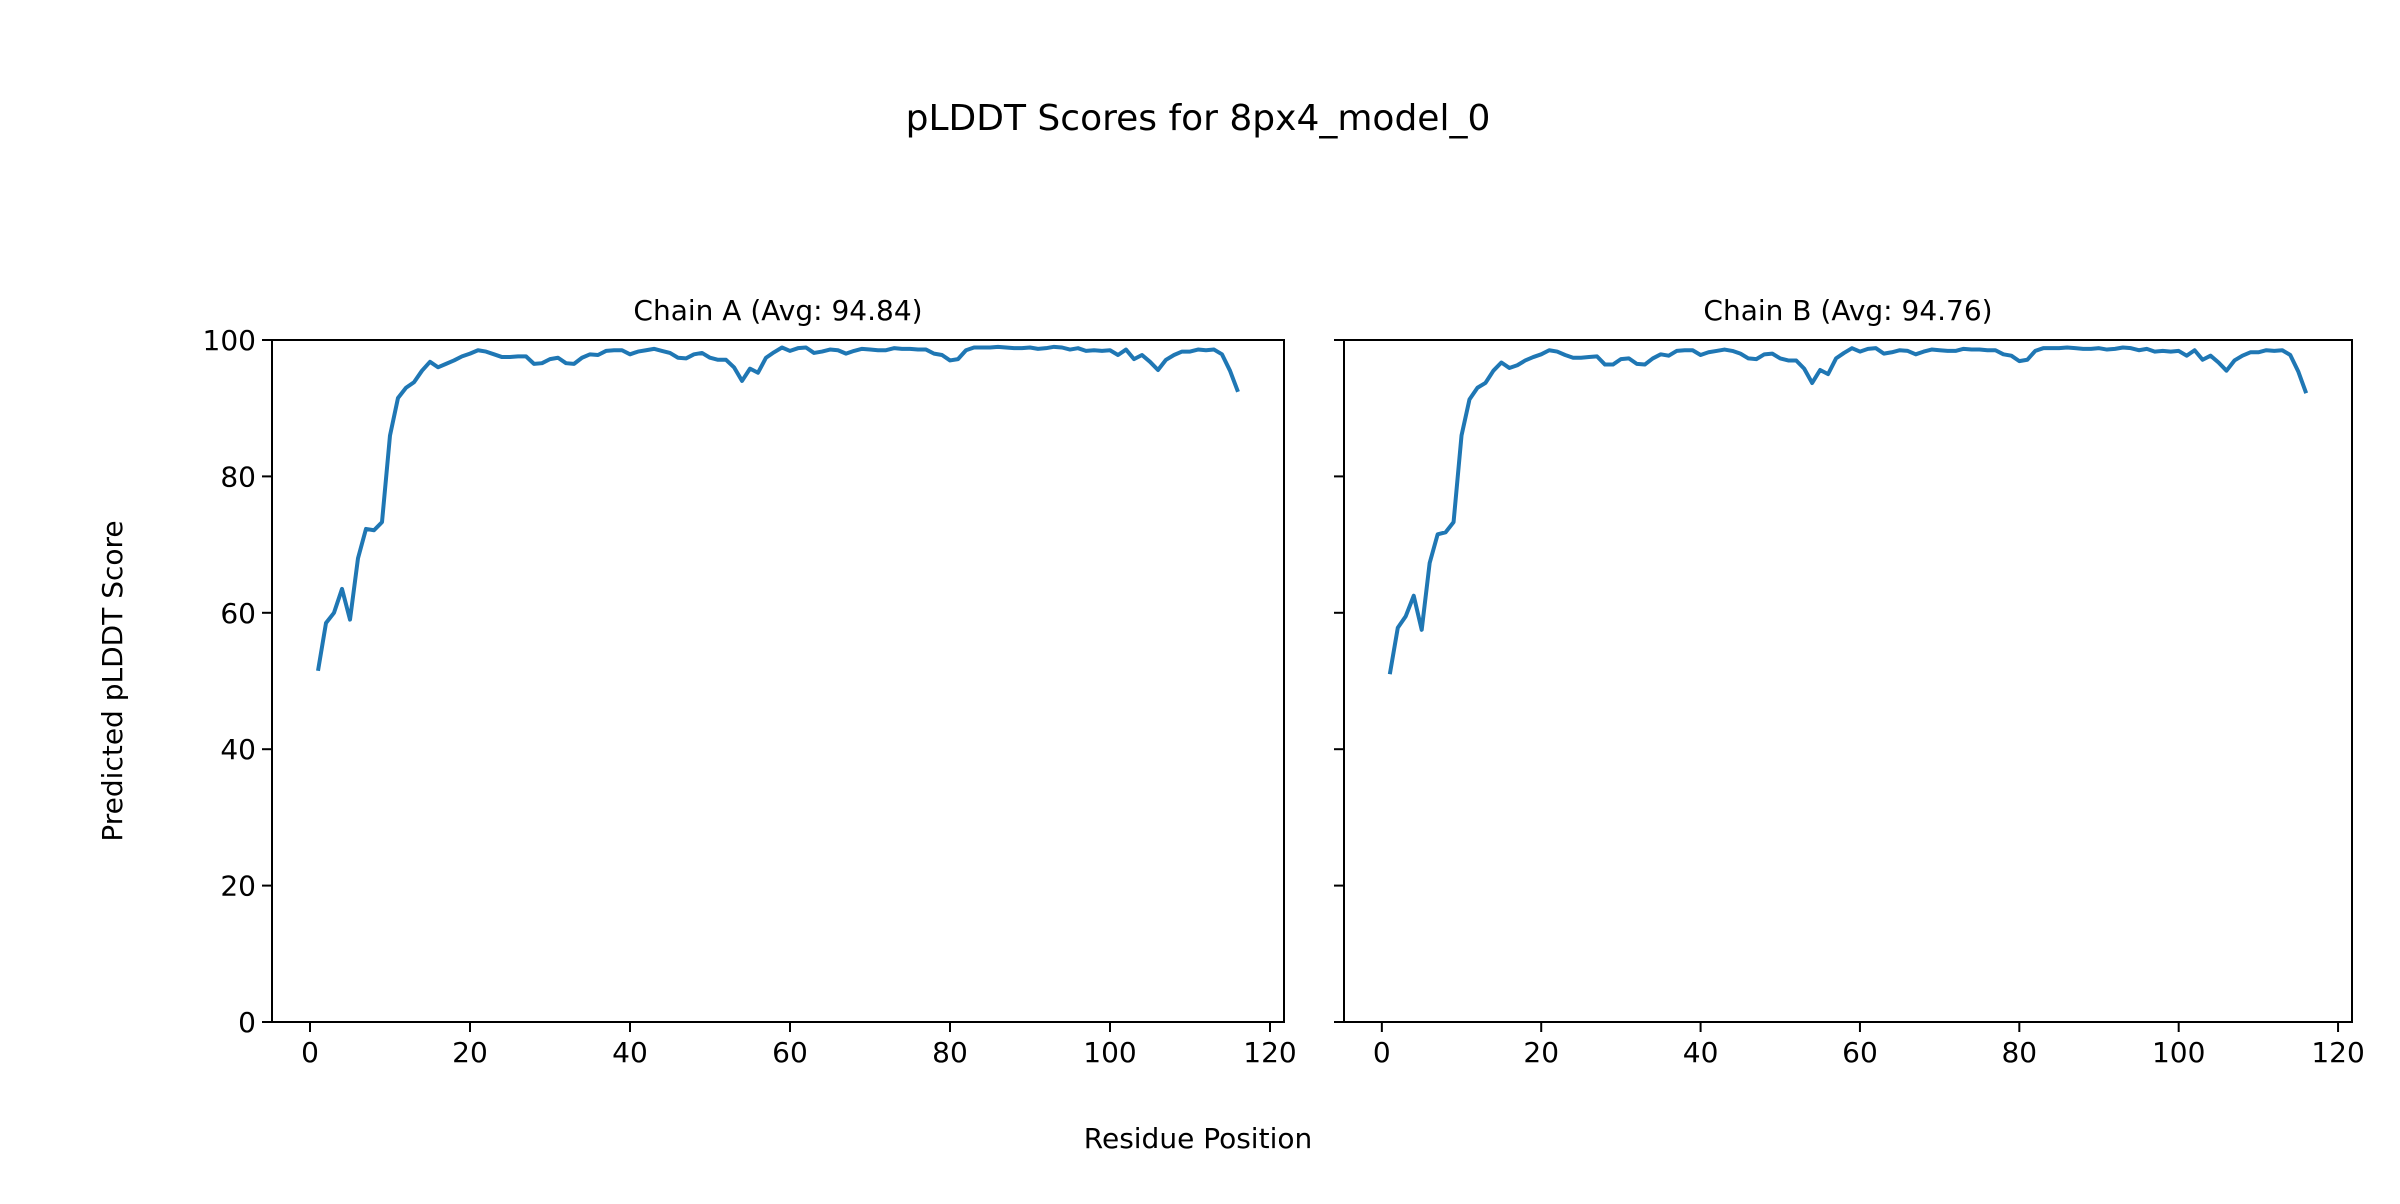  Describe the element at coordinates (229, 340) in the screenshot. I see `y-tick-label: 100` at that location.